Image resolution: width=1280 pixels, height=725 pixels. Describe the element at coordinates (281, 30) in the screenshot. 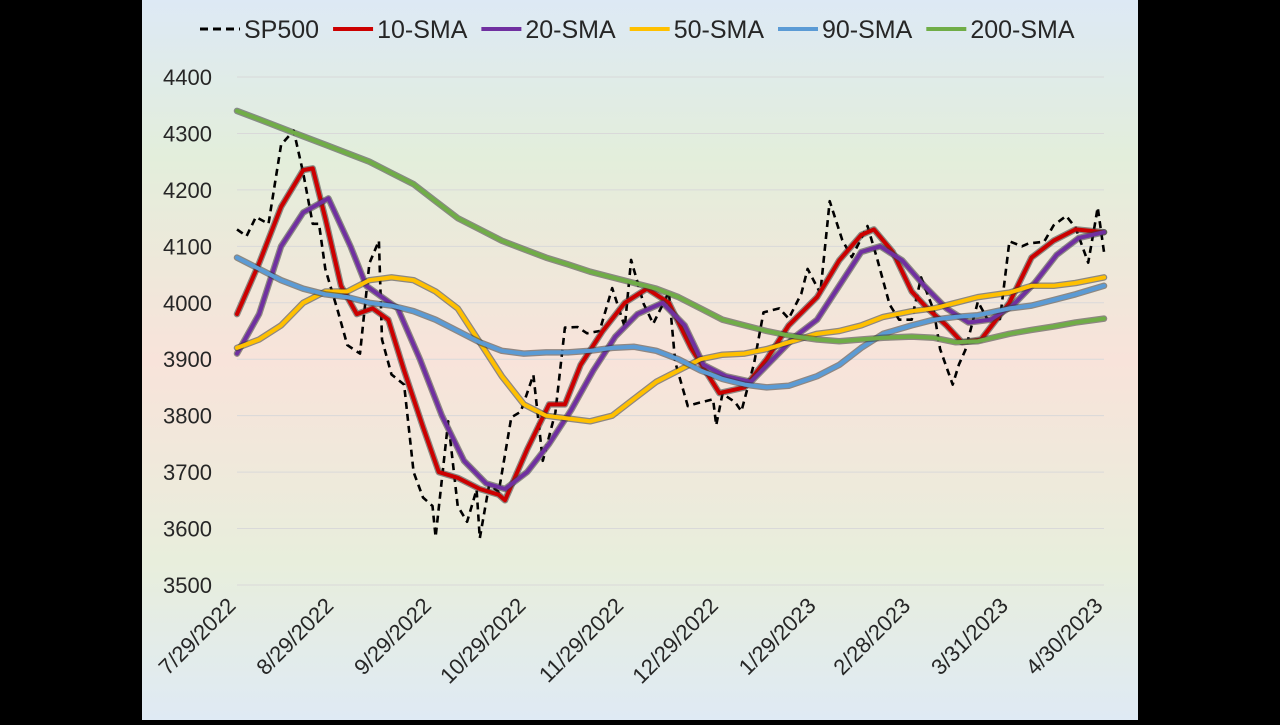

I see `legend-label-sp500: SP500` at that location.